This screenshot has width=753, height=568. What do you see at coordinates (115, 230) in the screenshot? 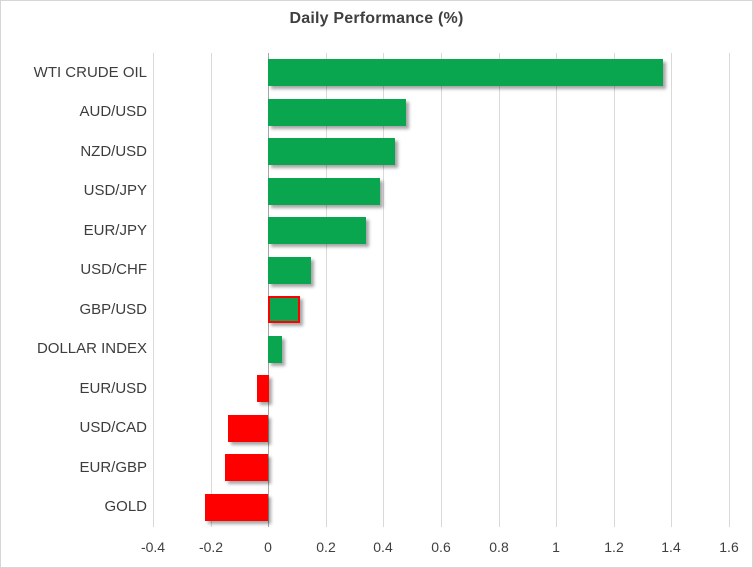
I see `category-label-eur-jpy: EUR/JPY` at bounding box center [115, 230].